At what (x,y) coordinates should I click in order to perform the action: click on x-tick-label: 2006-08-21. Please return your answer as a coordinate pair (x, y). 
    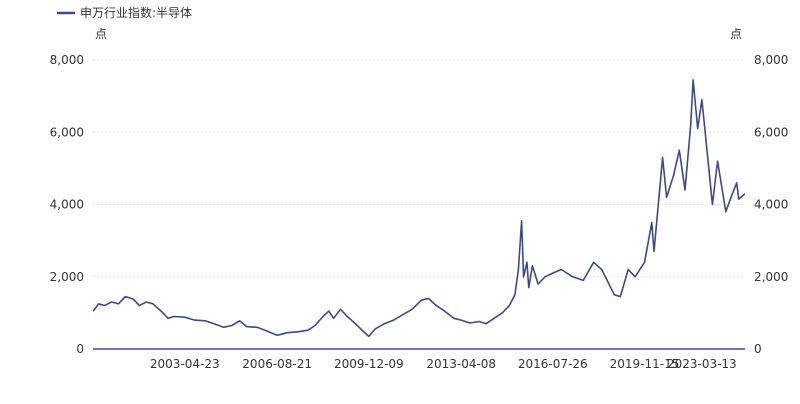
    Looking at the image, I should click on (277, 364).